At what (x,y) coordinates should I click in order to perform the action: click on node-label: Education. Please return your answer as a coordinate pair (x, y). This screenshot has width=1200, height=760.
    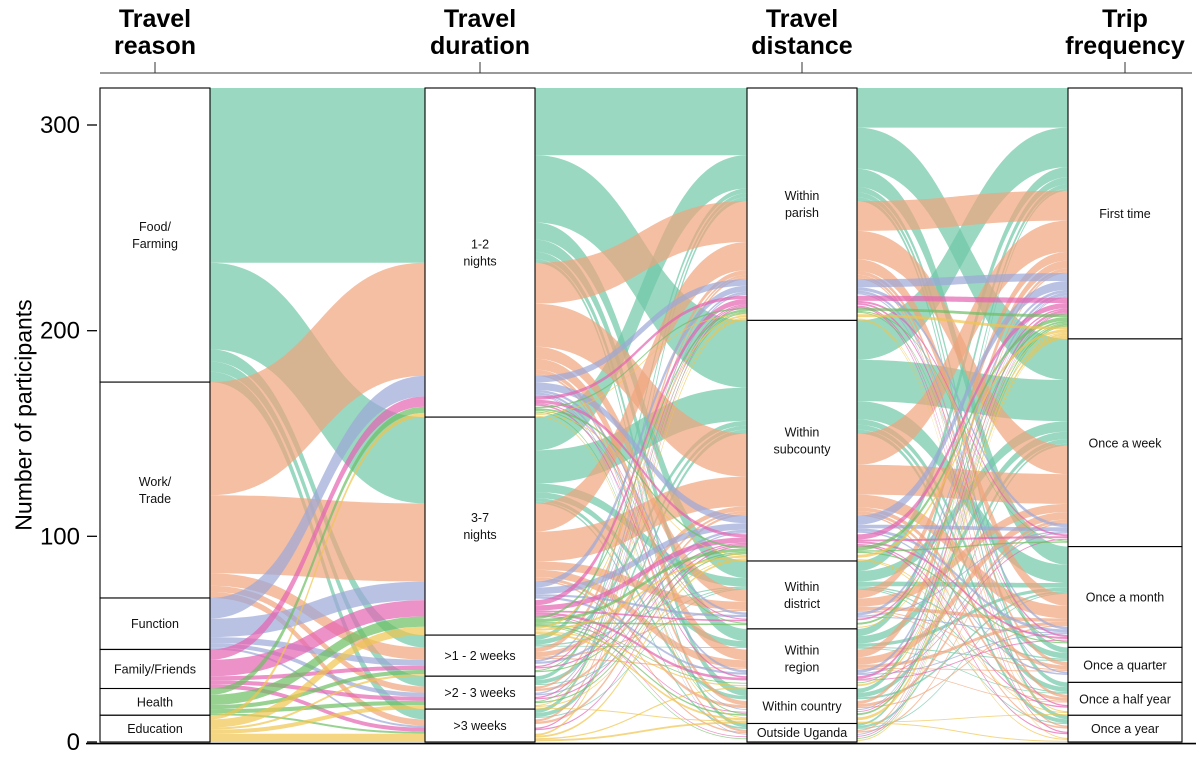
    Looking at the image, I should click on (155, 729).